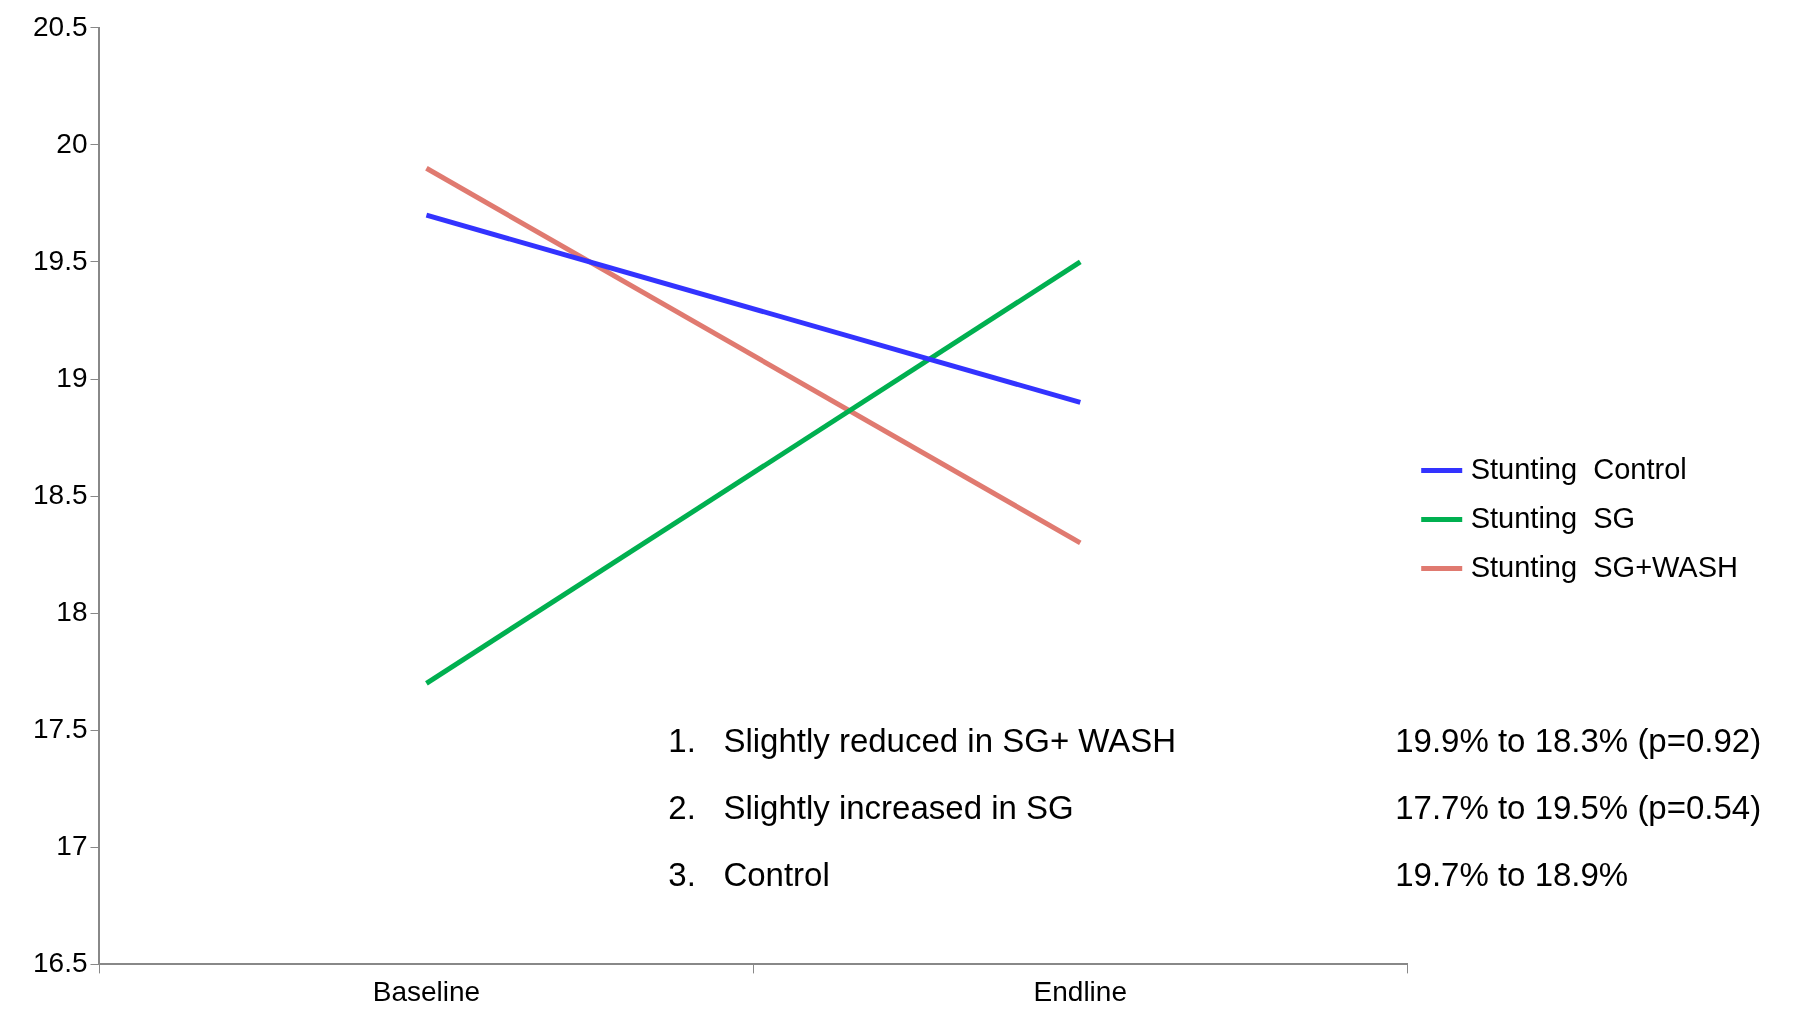 Image resolution: width=1797 pixels, height=1025 pixels. Describe the element at coordinates (871, 808) in the screenshot. I see `annotation: 2. Slightly increased in SG` at that location.